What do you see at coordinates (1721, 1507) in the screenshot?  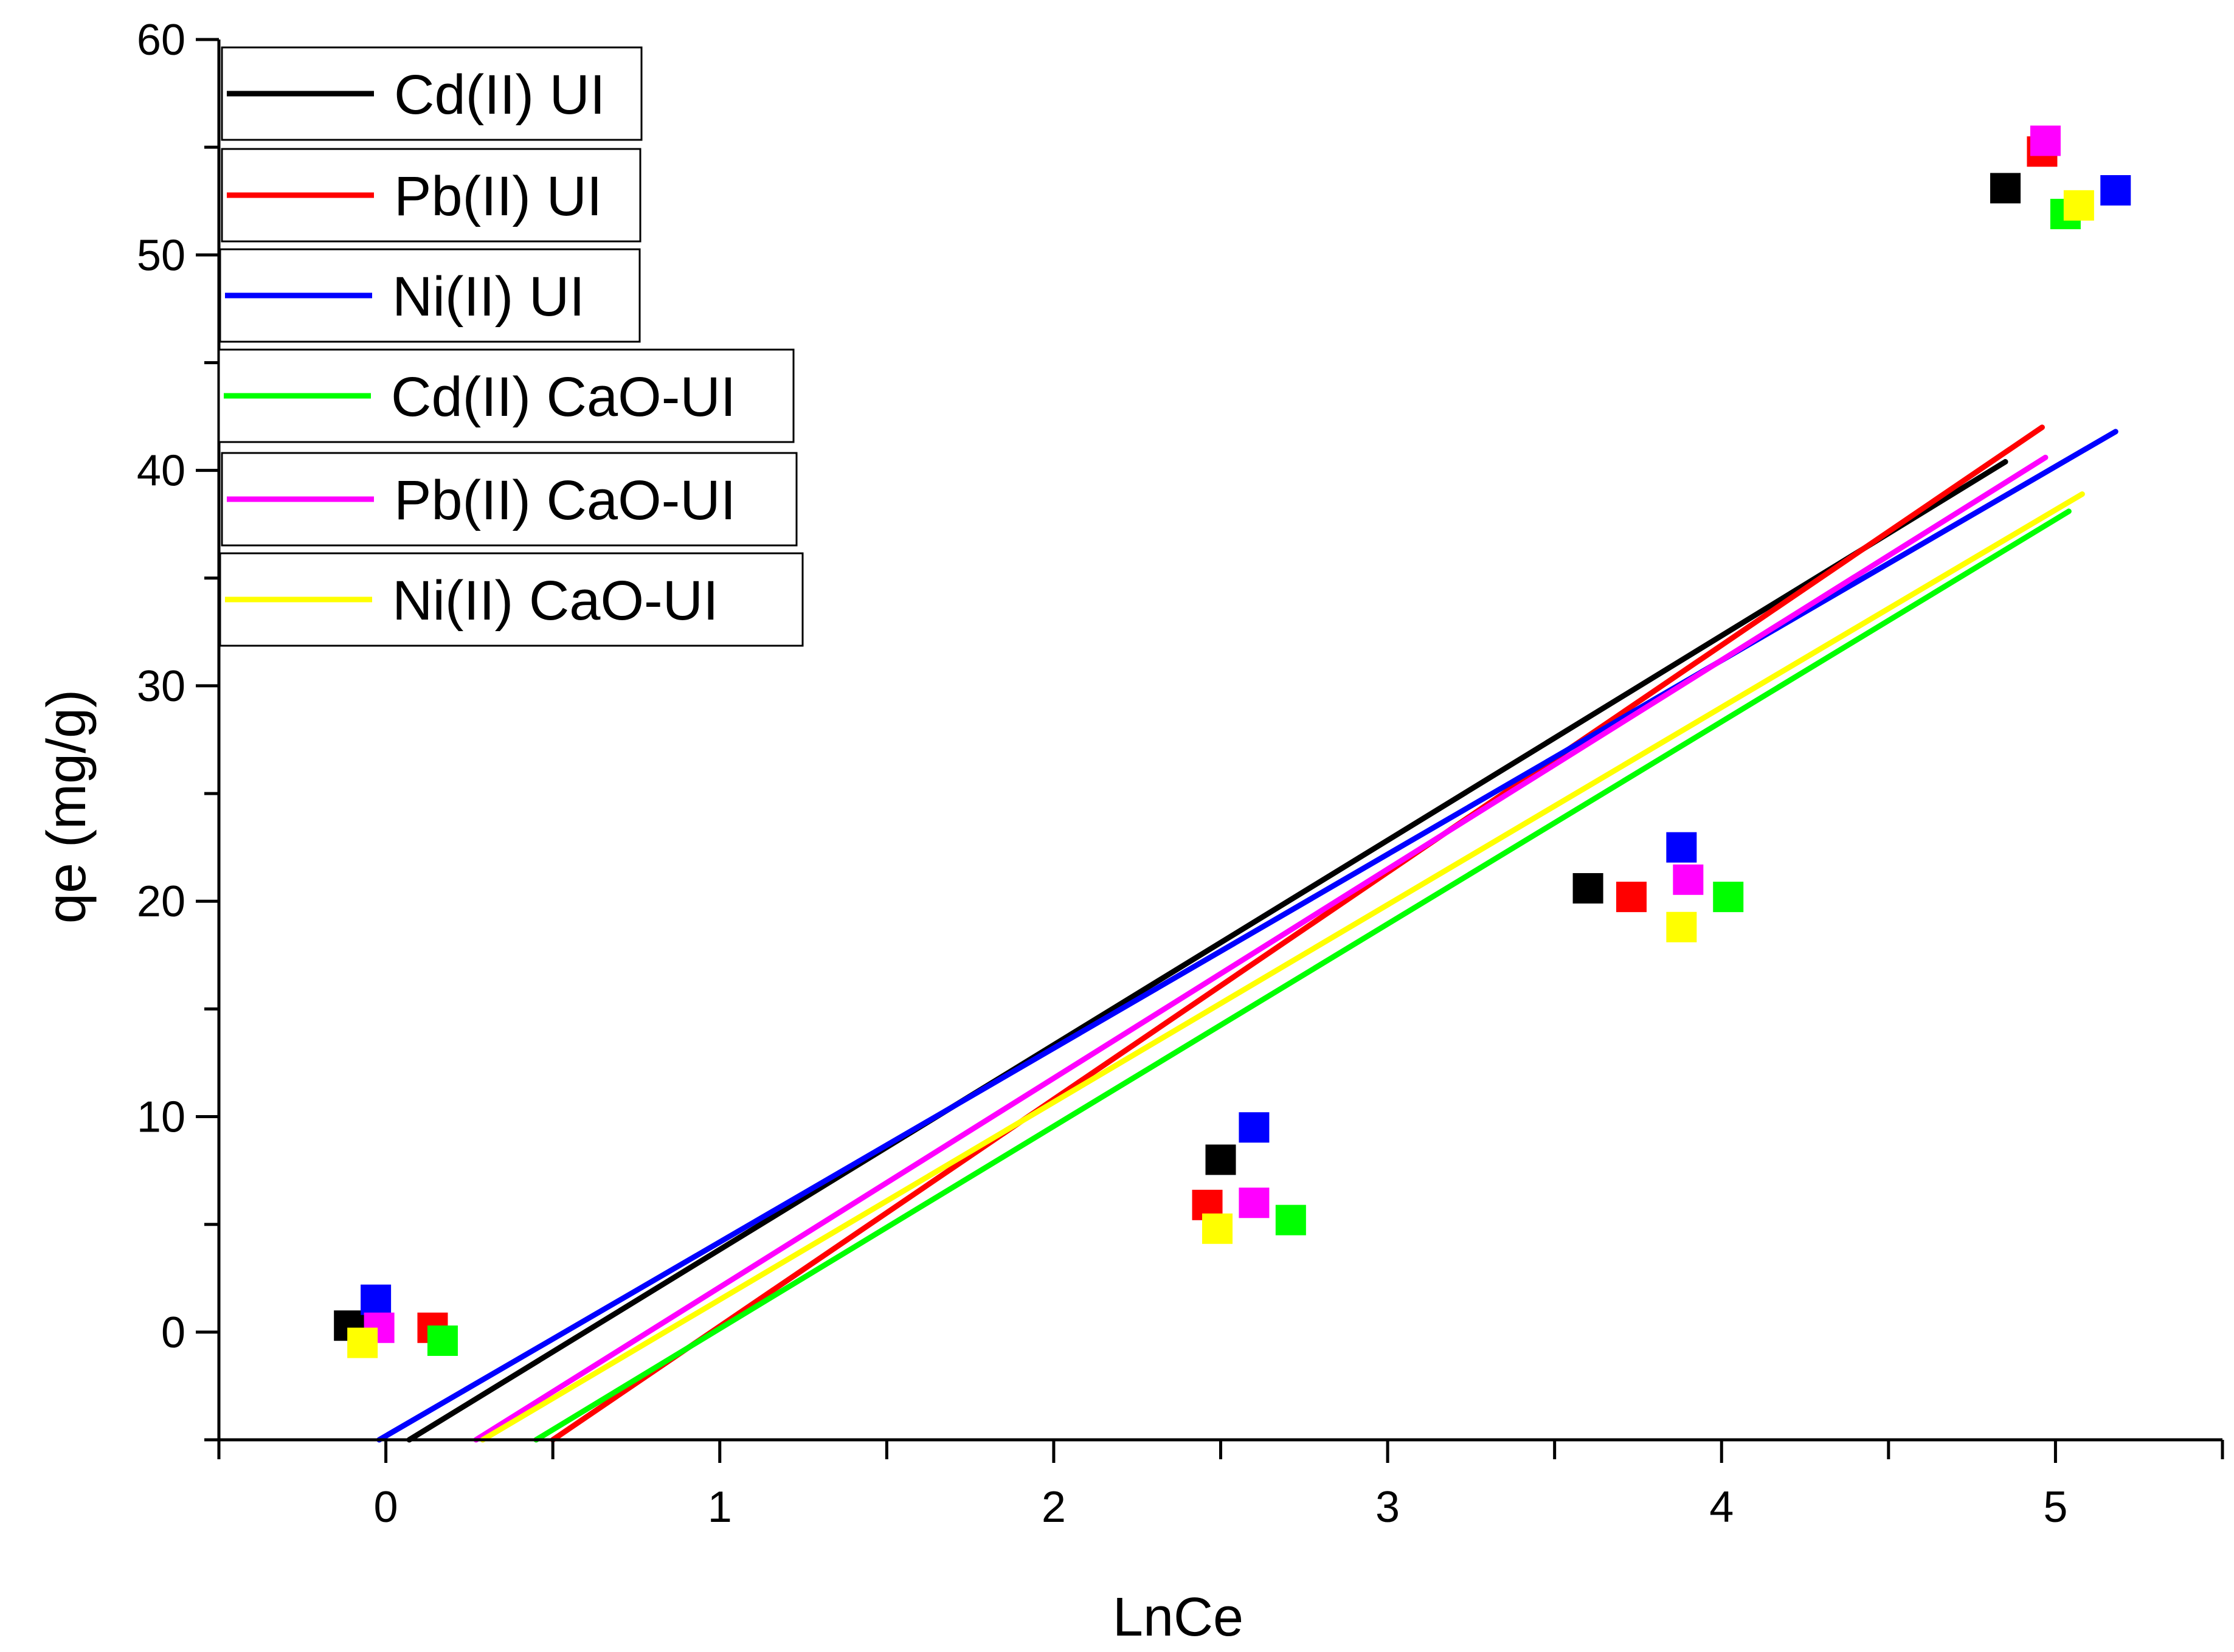 I see `x-tick-label: 4` at bounding box center [1721, 1507].